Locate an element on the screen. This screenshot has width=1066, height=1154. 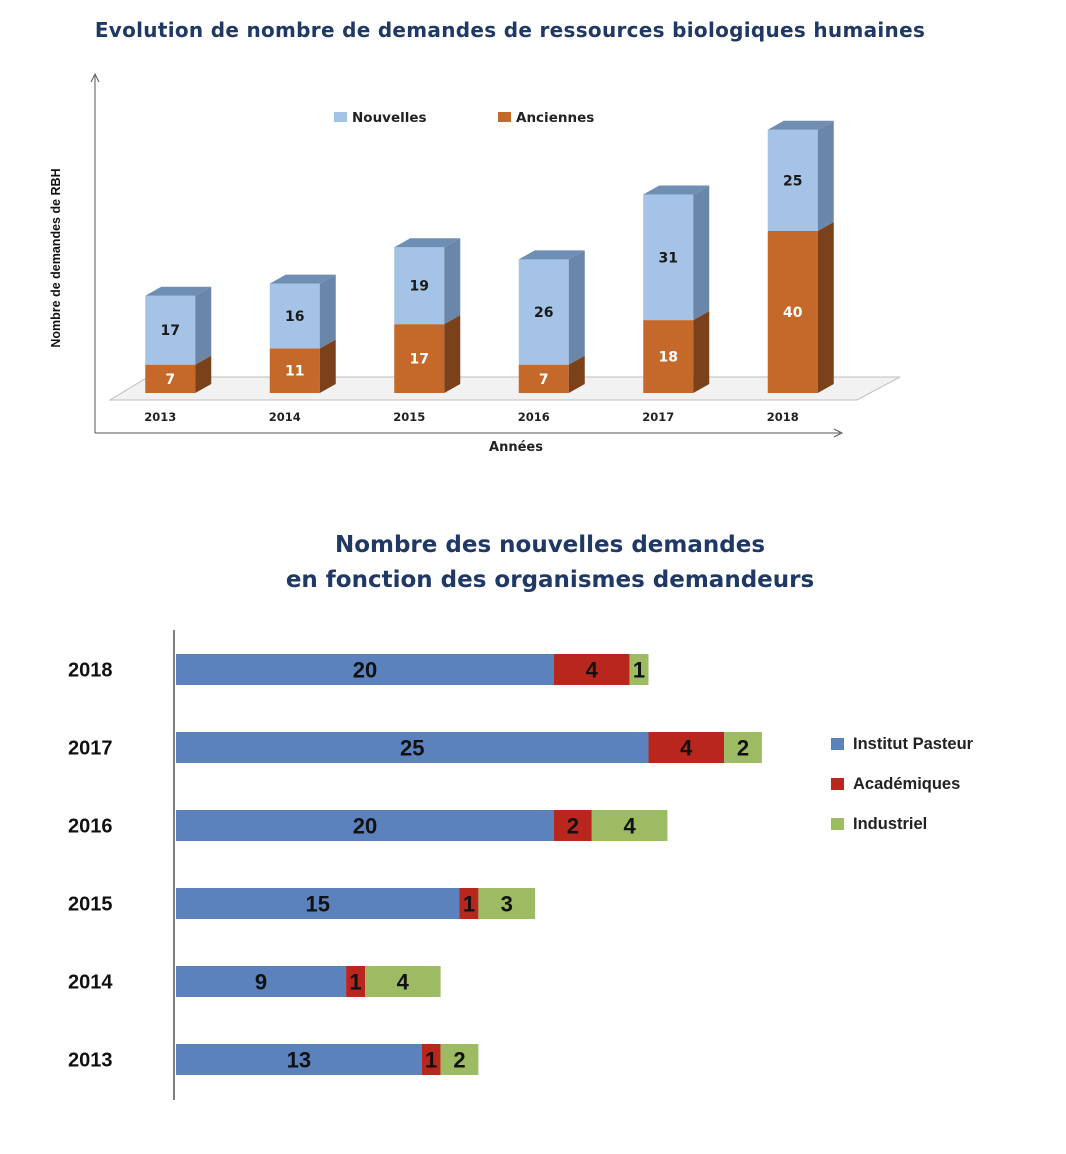
value-label-institut-pasteur-2015: 15 is located at coordinates (318, 904).